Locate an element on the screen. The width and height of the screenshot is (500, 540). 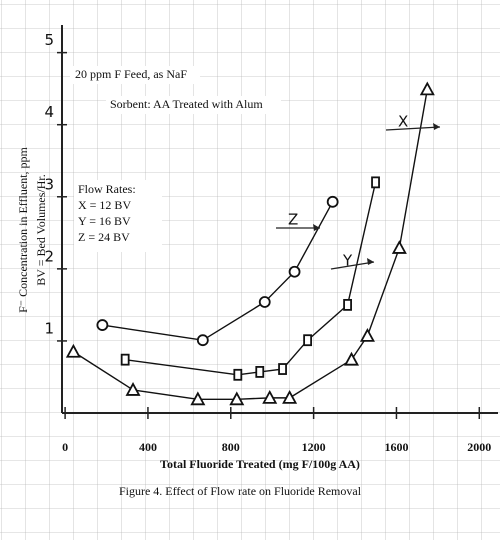
series-label: X is located at coordinates (403, 122).